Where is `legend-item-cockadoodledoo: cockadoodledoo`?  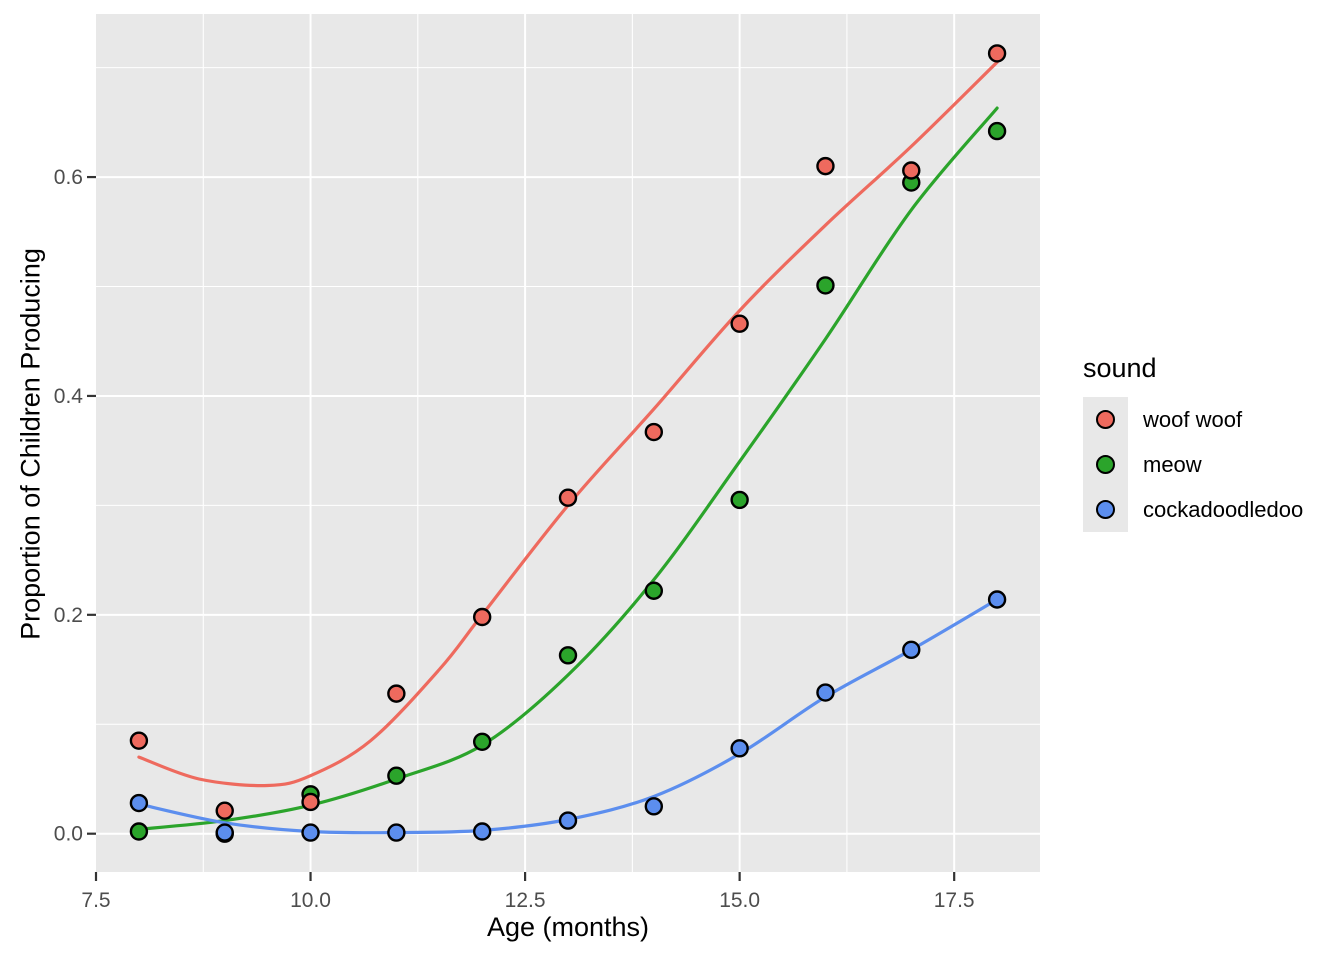
legend-item-cockadoodledoo: cockadoodledoo is located at coordinates (1193, 509).